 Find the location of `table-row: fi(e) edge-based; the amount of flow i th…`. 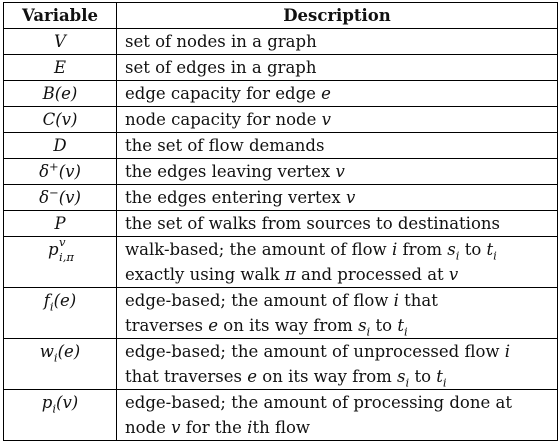

table-row: fi(e) edge-based; the amount of flow i th… is located at coordinates (280, 313).